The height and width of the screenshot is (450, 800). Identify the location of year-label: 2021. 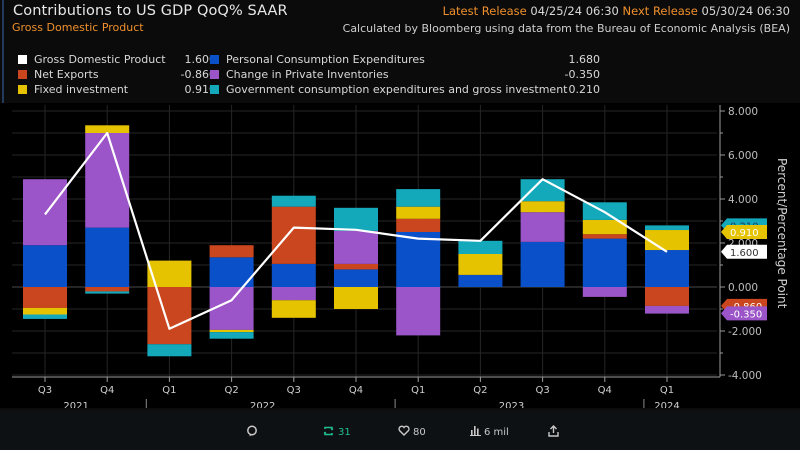
(75, 404).